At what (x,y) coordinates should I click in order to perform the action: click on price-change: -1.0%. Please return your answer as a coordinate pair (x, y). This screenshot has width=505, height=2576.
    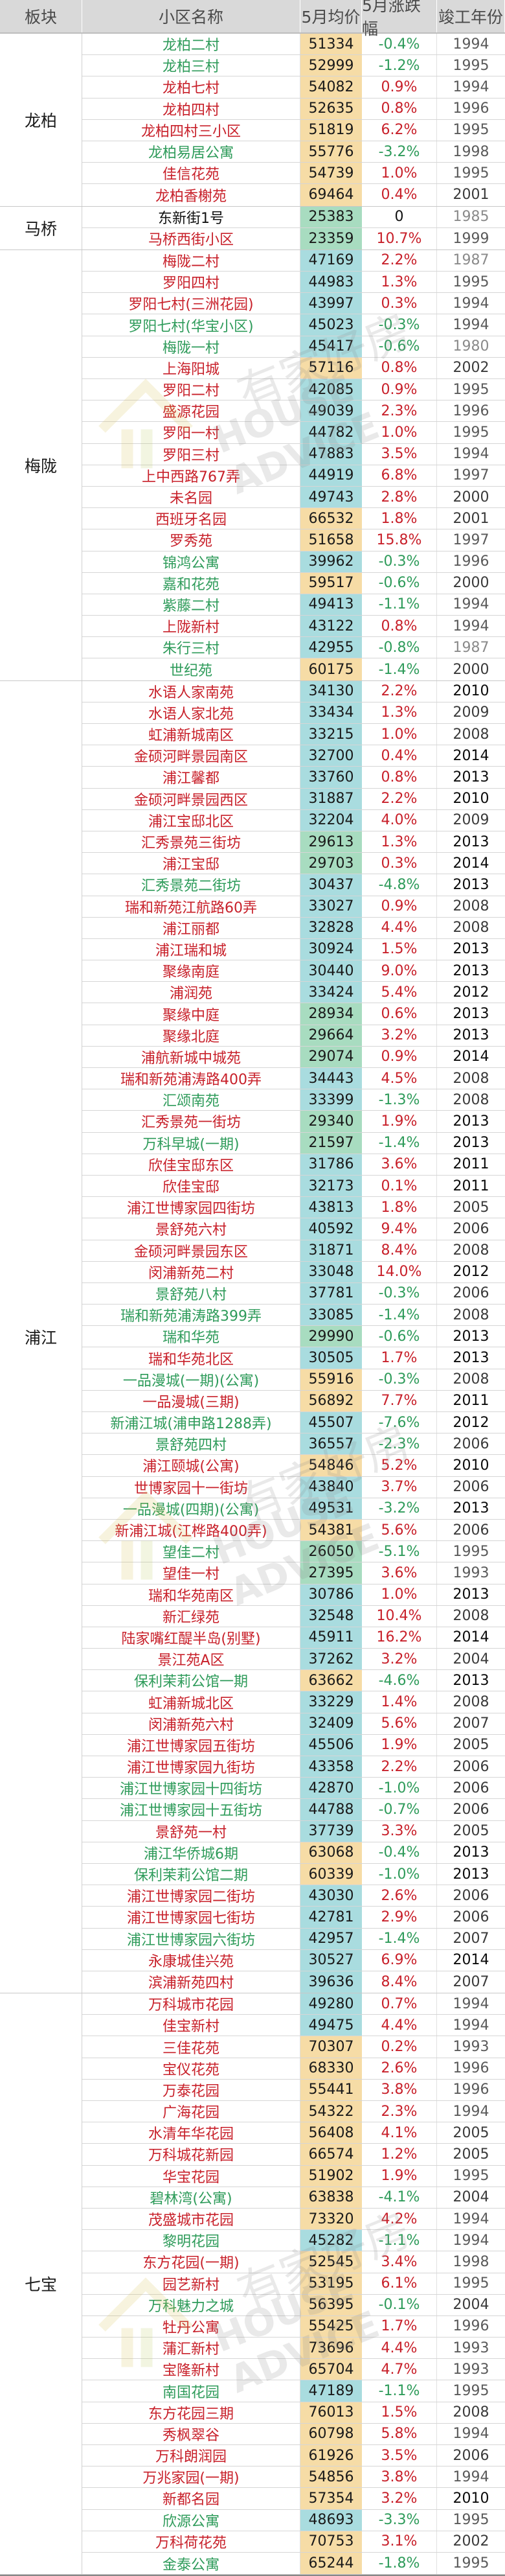
    Looking at the image, I should click on (399, 1788).